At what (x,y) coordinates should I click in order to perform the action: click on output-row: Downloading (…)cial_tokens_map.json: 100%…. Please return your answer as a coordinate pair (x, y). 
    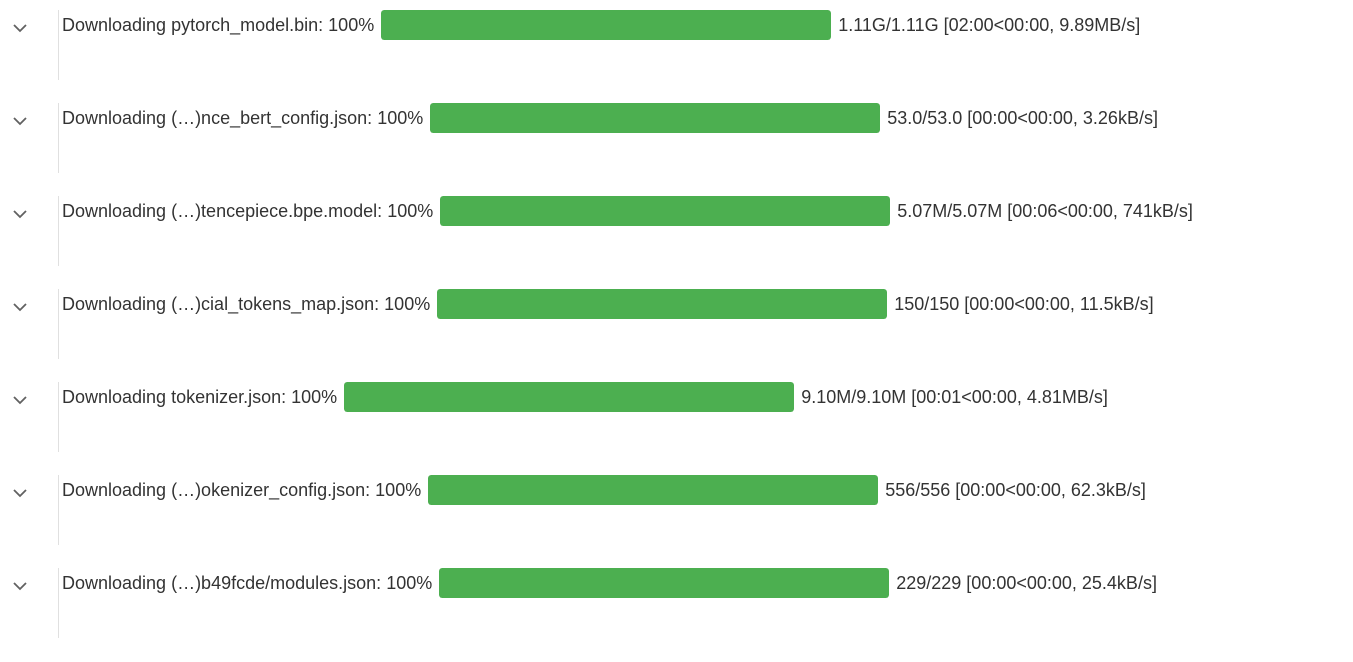
    Looking at the image, I should click on (676, 325).